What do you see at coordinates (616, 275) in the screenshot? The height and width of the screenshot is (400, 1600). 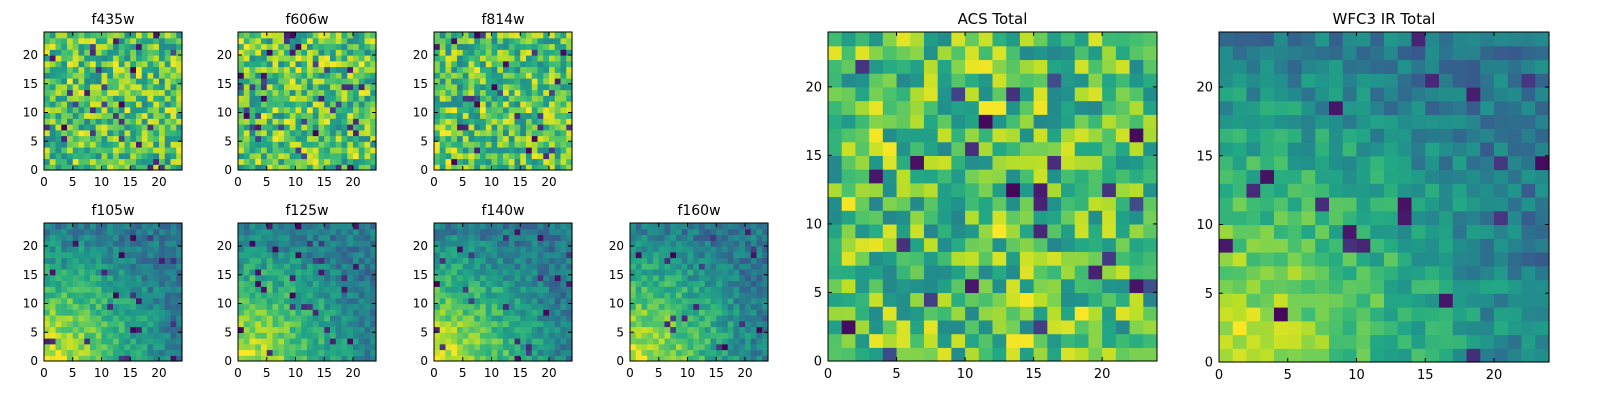 I see `y-tick-label: 15` at bounding box center [616, 275].